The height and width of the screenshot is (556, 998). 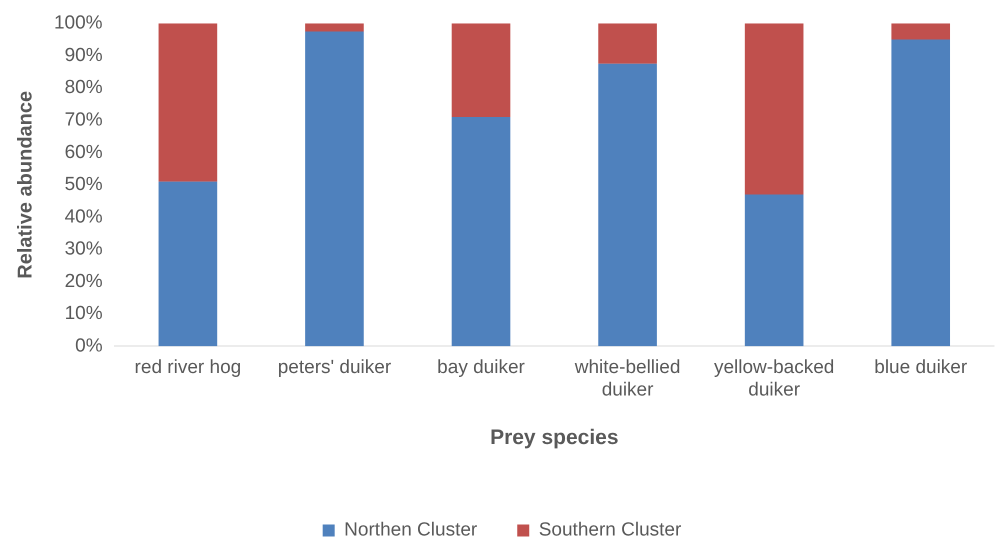 What do you see at coordinates (83, 185) in the screenshot?
I see `y-tick-label: 50%` at bounding box center [83, 185].